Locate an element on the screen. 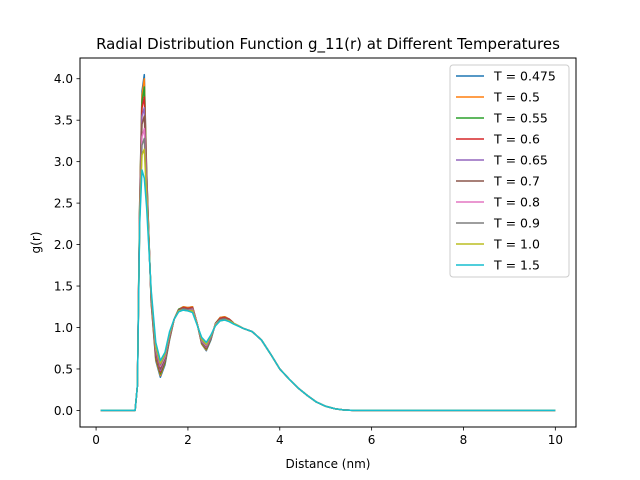  legend-label-5: T = 0.7 is located at coordinates (516, 181).